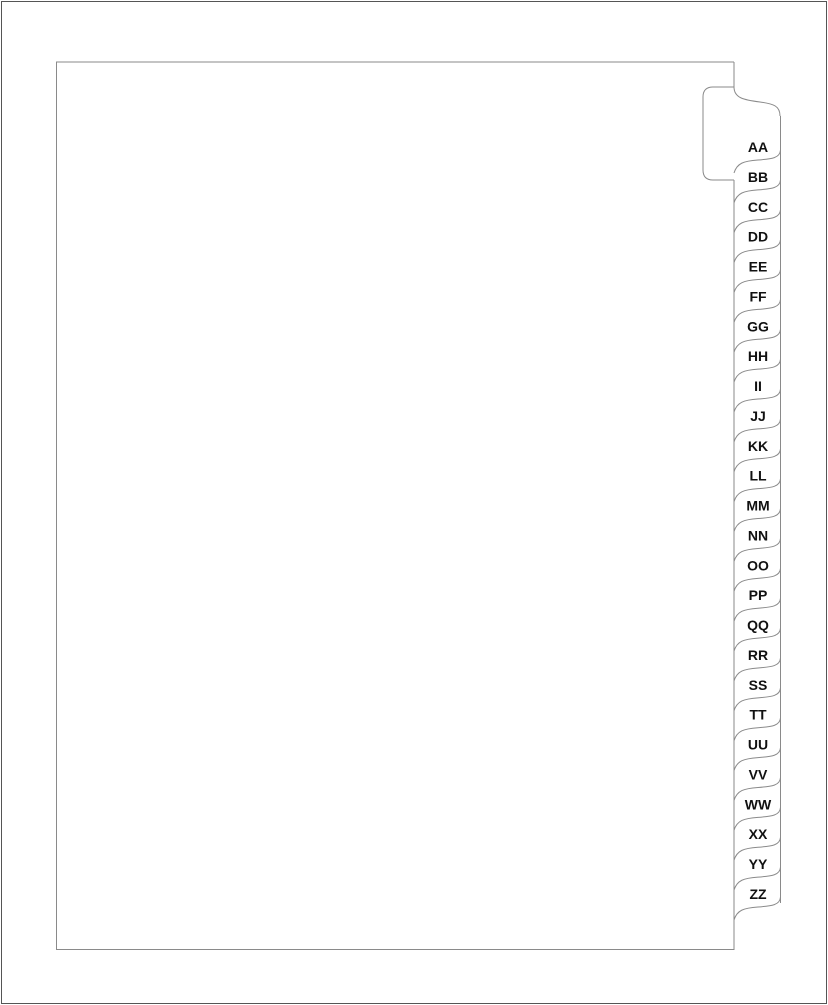 The image size is (828, 1005). I want to click on tab-oo: OO, so click(757, 574).